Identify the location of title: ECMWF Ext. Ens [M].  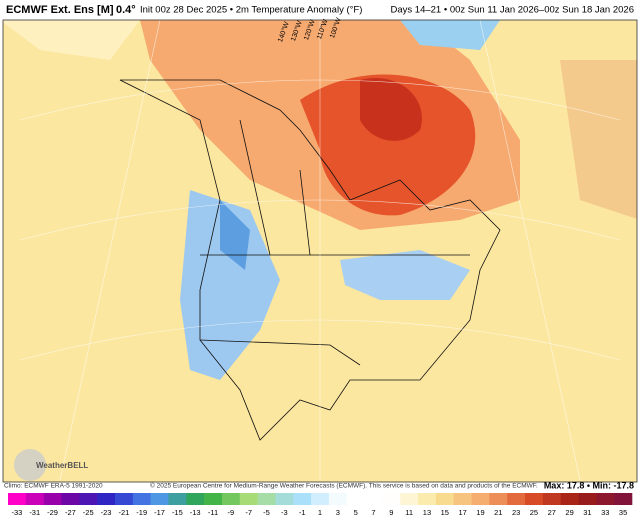
(60, 10).